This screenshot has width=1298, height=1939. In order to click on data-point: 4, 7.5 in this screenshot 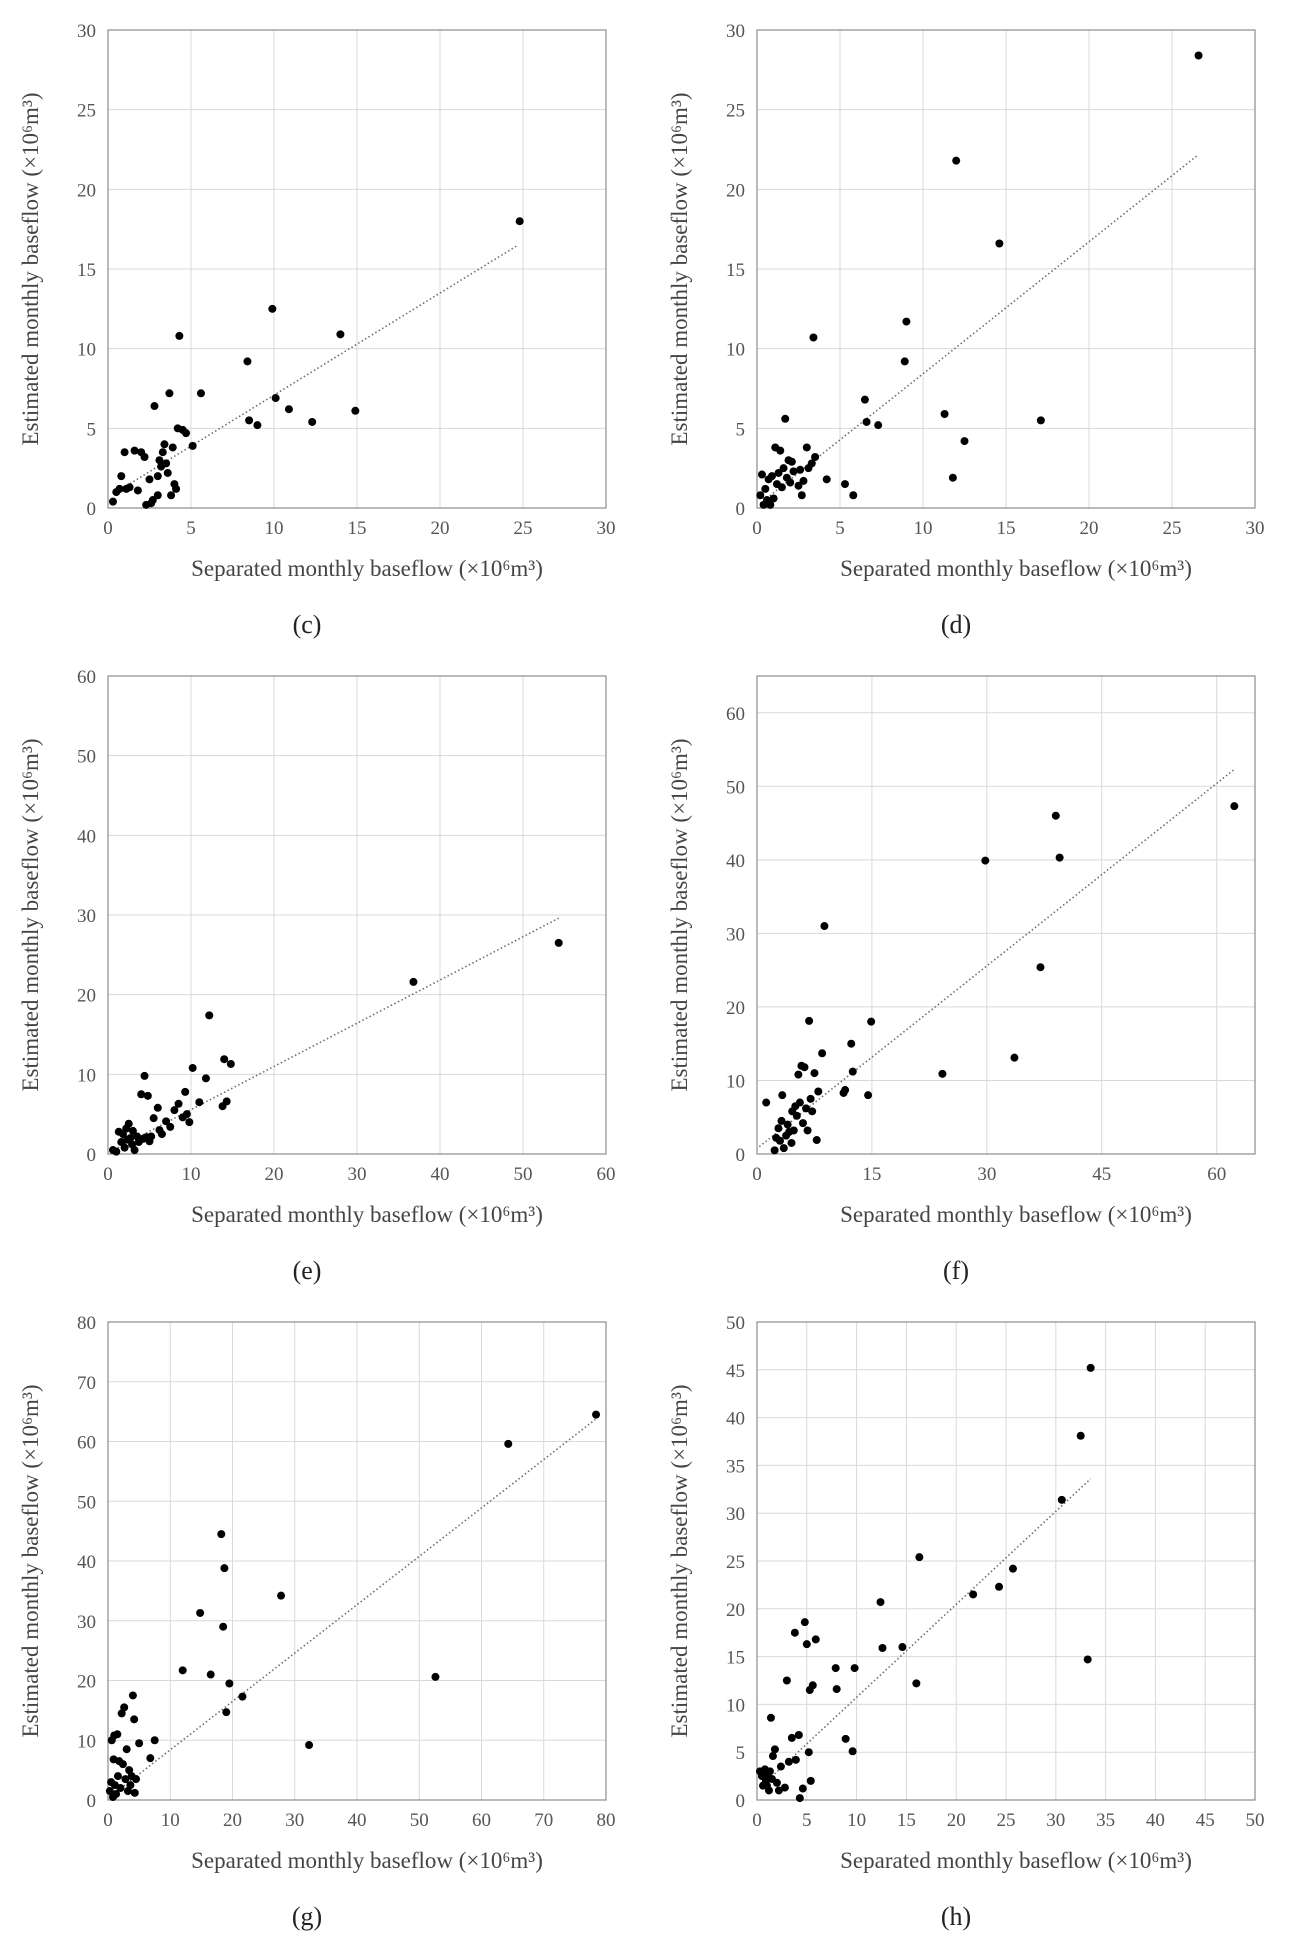, I will do `click(141, 1094)`.